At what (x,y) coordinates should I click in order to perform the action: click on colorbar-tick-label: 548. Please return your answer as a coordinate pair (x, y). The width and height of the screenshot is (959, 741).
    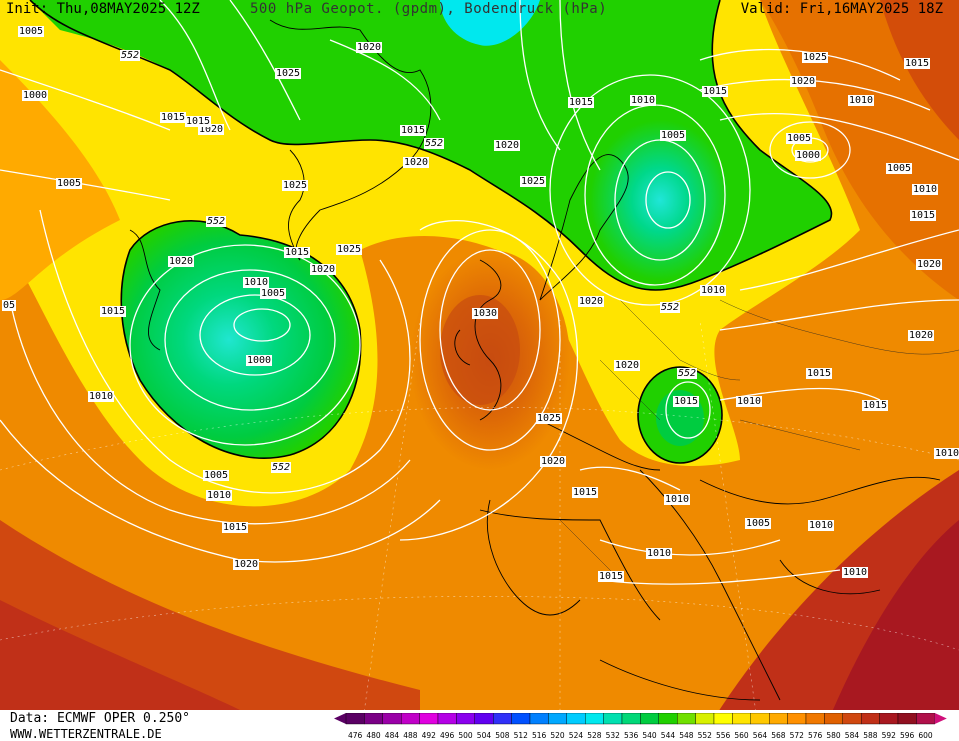
    Looking at the image, I should click on (686, 735).